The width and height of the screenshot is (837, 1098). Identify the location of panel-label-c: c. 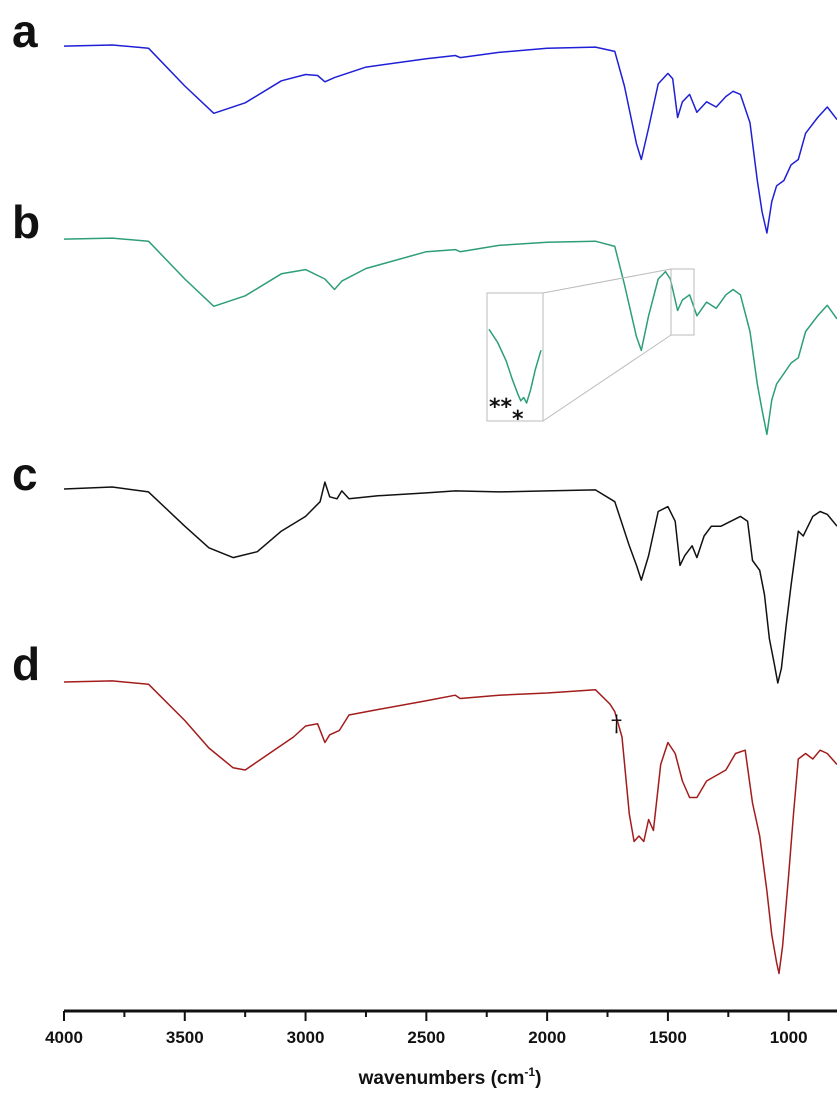
(25, 474).